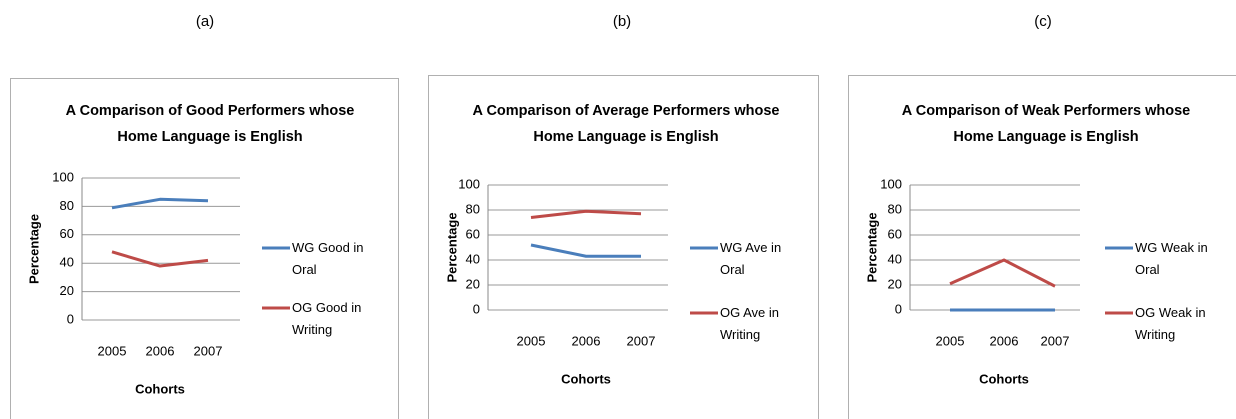 The image size is (1236, 419). Describe the element at coordinates (205, 21) in the screenshot. I see `panel-label: (a)` at that location.